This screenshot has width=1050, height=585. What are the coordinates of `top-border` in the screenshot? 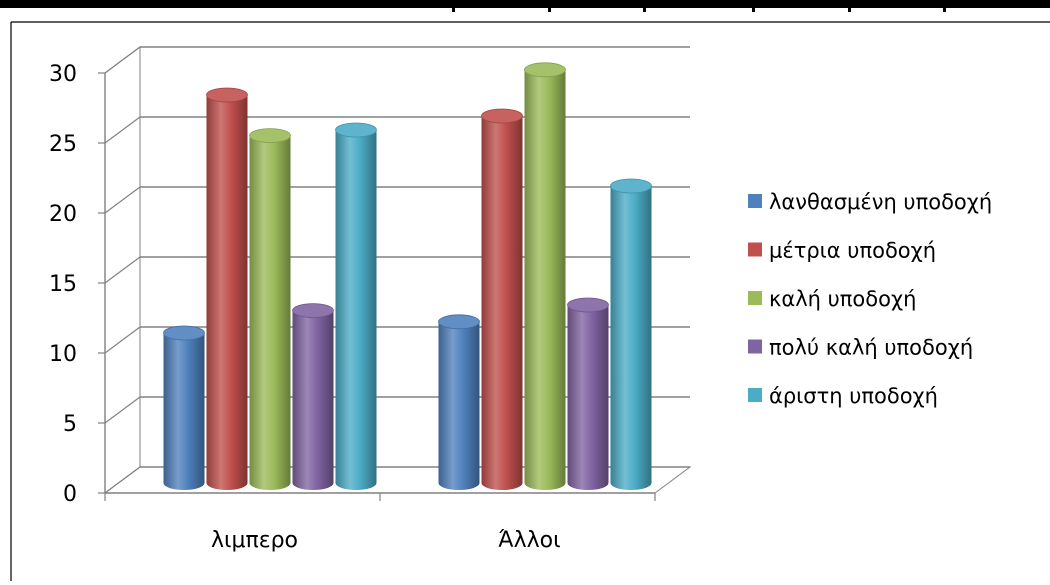 It's located at (525, 4).